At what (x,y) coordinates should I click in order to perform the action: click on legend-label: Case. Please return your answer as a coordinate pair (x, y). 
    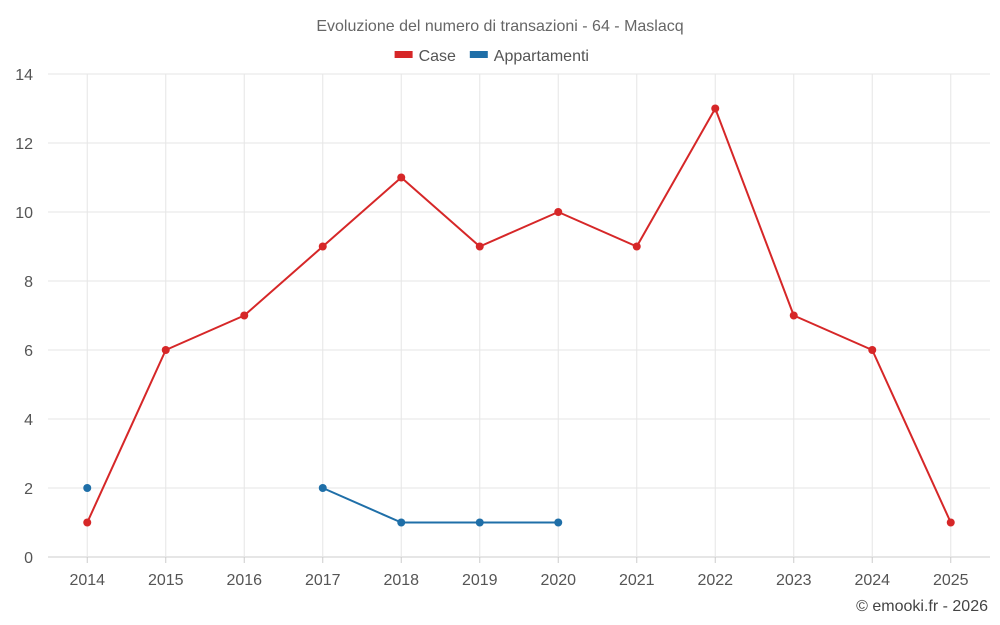
    Looking at the image, I should click on (437, 56).